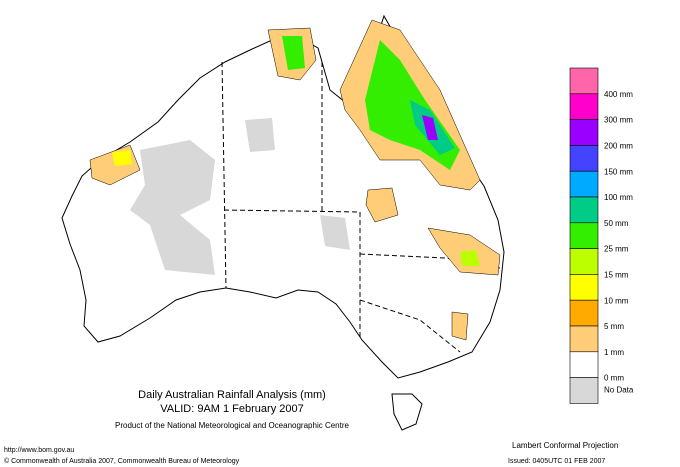 Image resolution: width=680 pixels, height=467 pixels. I want to click on legend-label: 10 mm, so click(616, 300).